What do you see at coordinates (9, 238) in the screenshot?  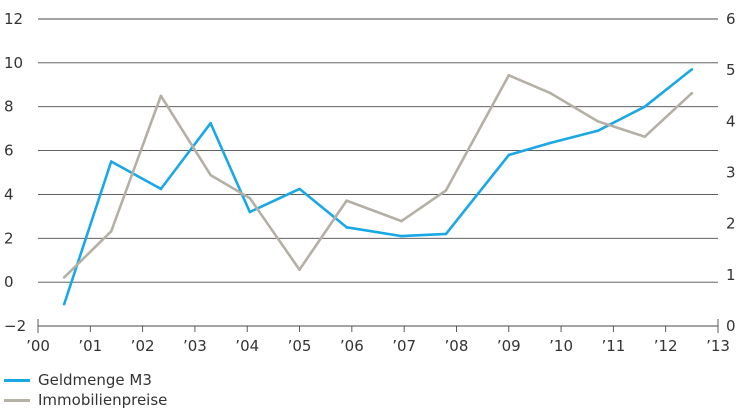 I see `y-left-tick-label: 2` at bounding box center [9, 238].